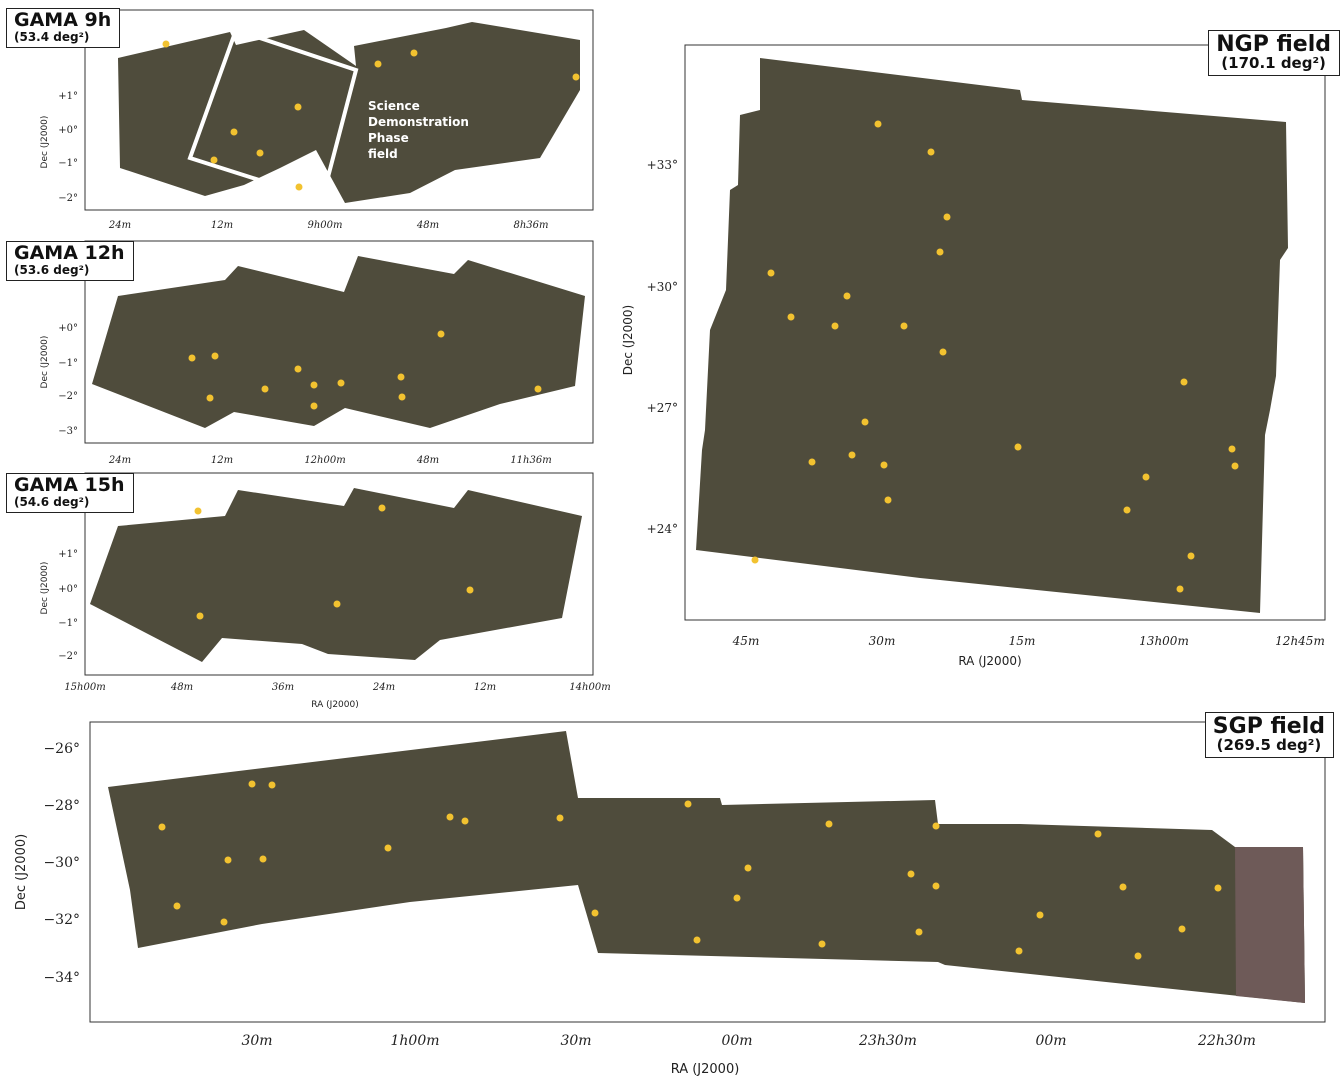 This screenshot has width=1342, height=1080. Describe the element at coordinates (388, 138) in the screenshot. I see `annotation-line: Phase` at that location.